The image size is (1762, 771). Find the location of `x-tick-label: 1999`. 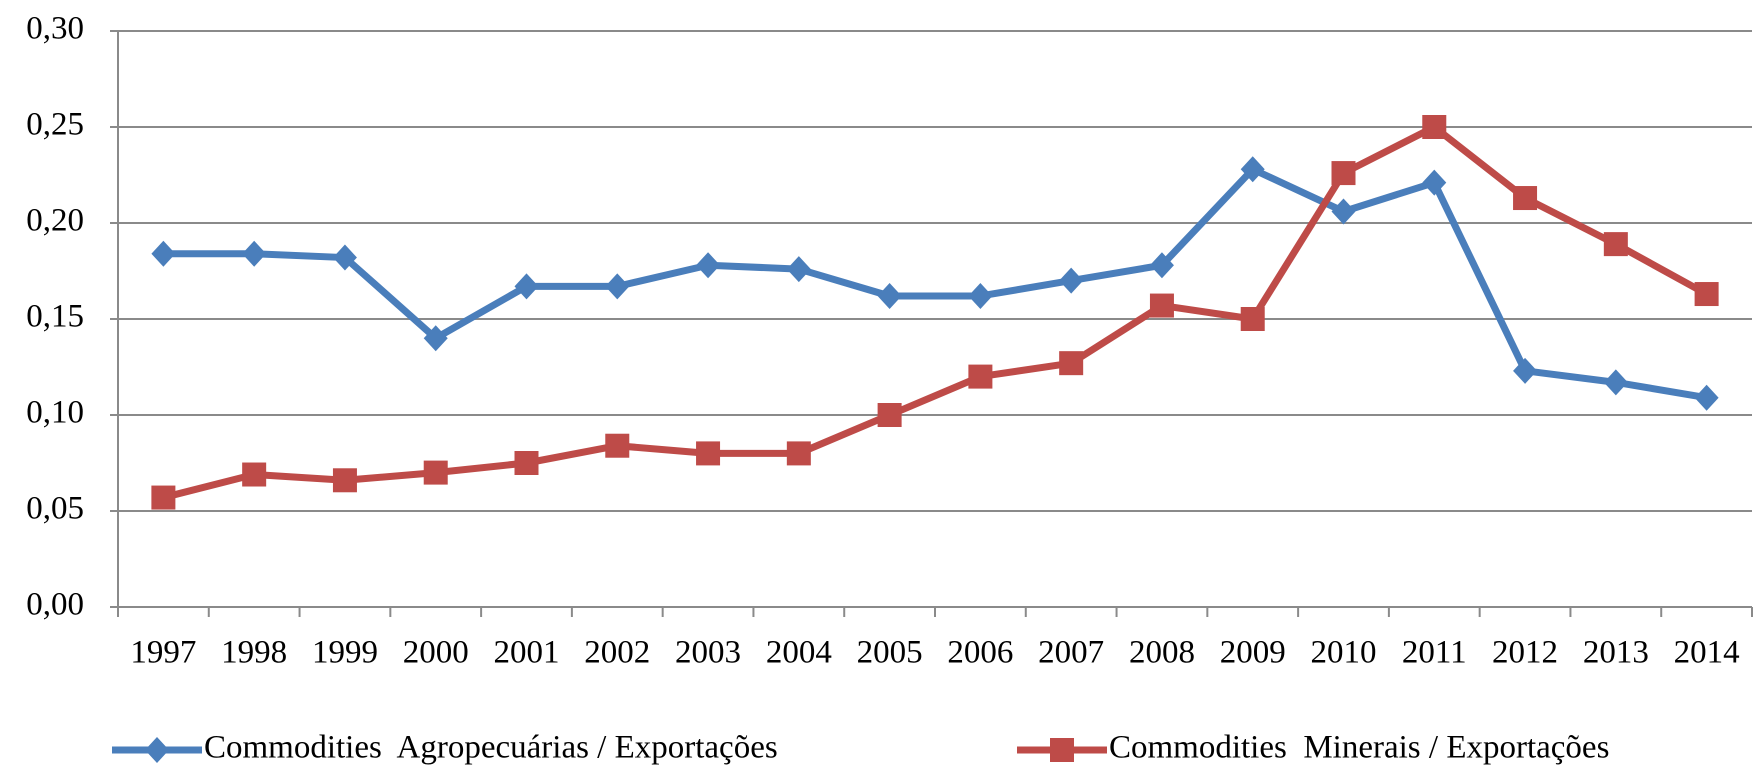

x-tick-label: 1999 is located at coordinates (345, 653).